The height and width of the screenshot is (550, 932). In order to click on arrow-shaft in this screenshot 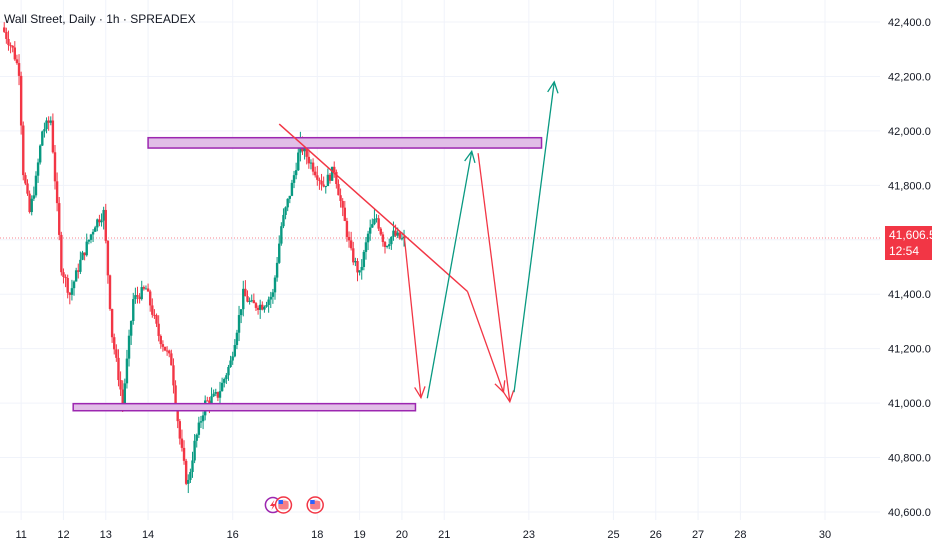, I will do `click(534, 237)`.